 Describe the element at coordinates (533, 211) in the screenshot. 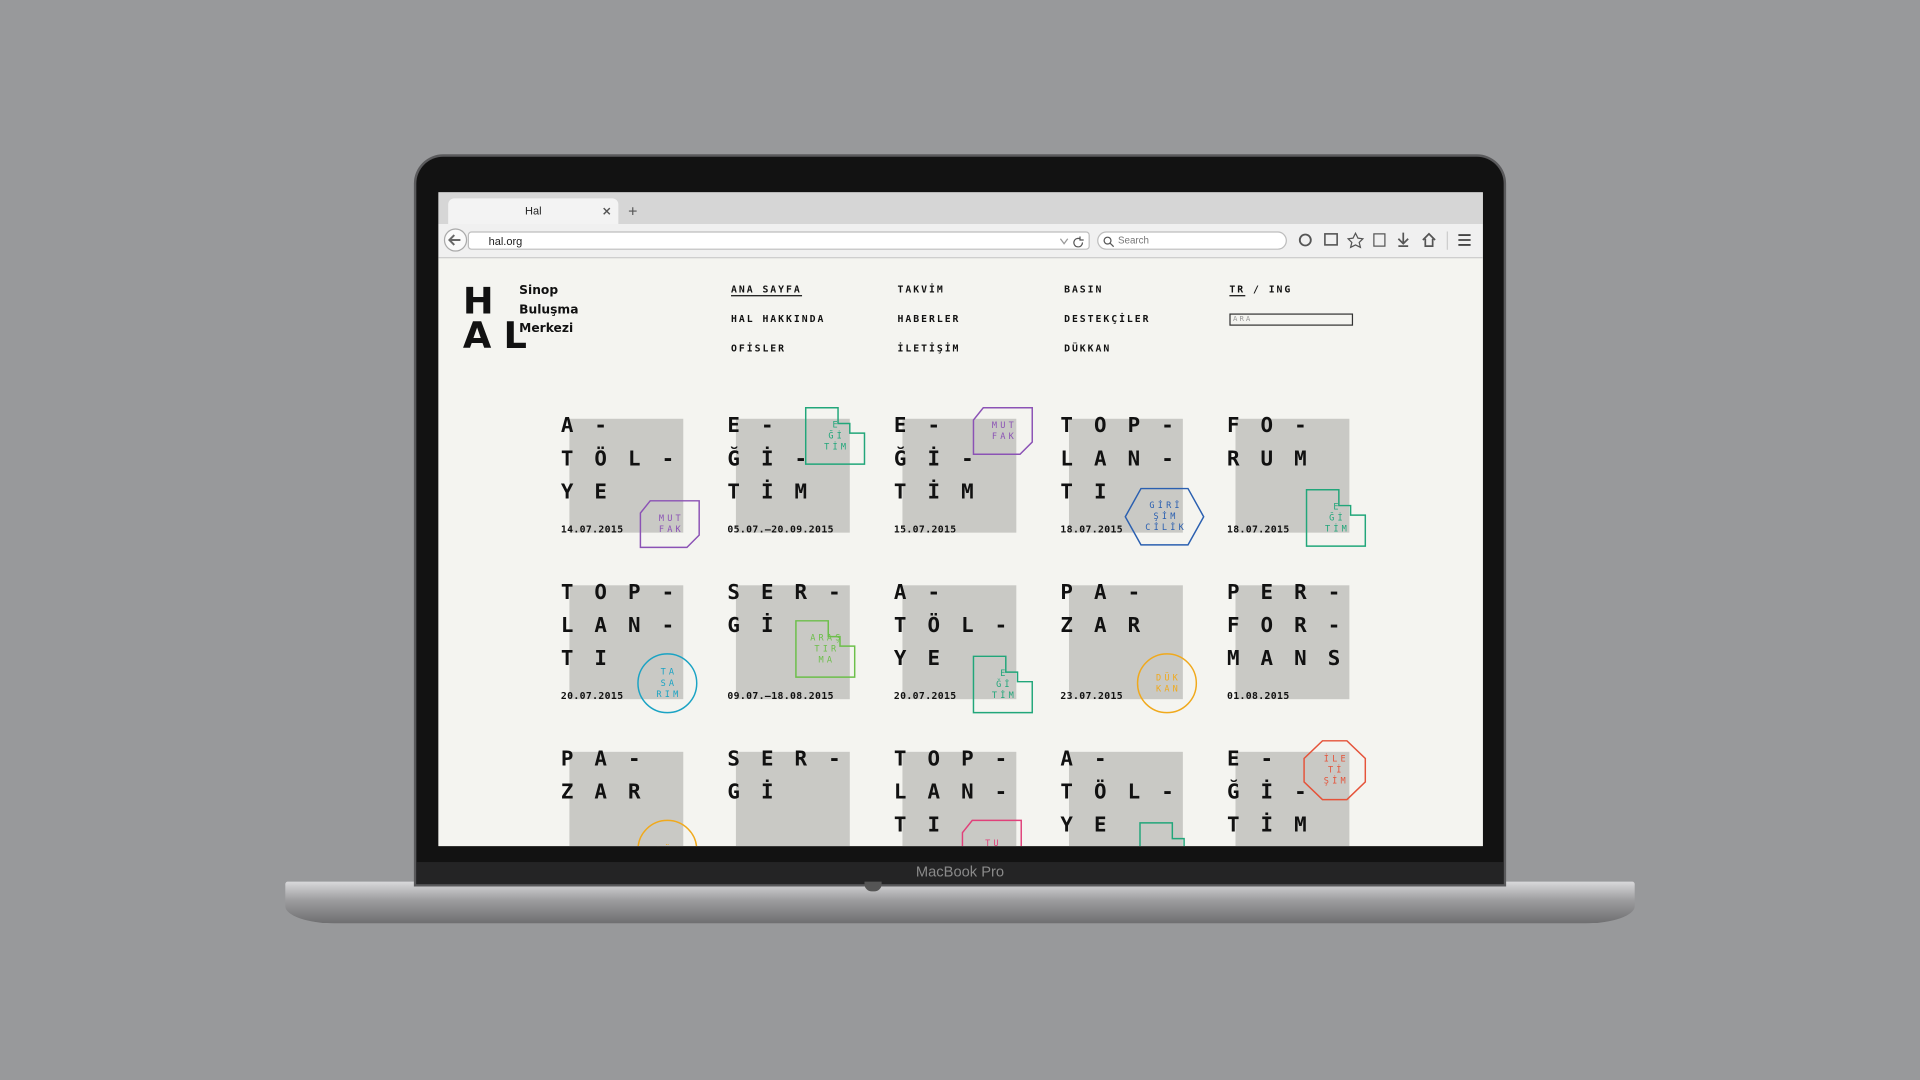

I see `browser-tab: Hal` at that location.